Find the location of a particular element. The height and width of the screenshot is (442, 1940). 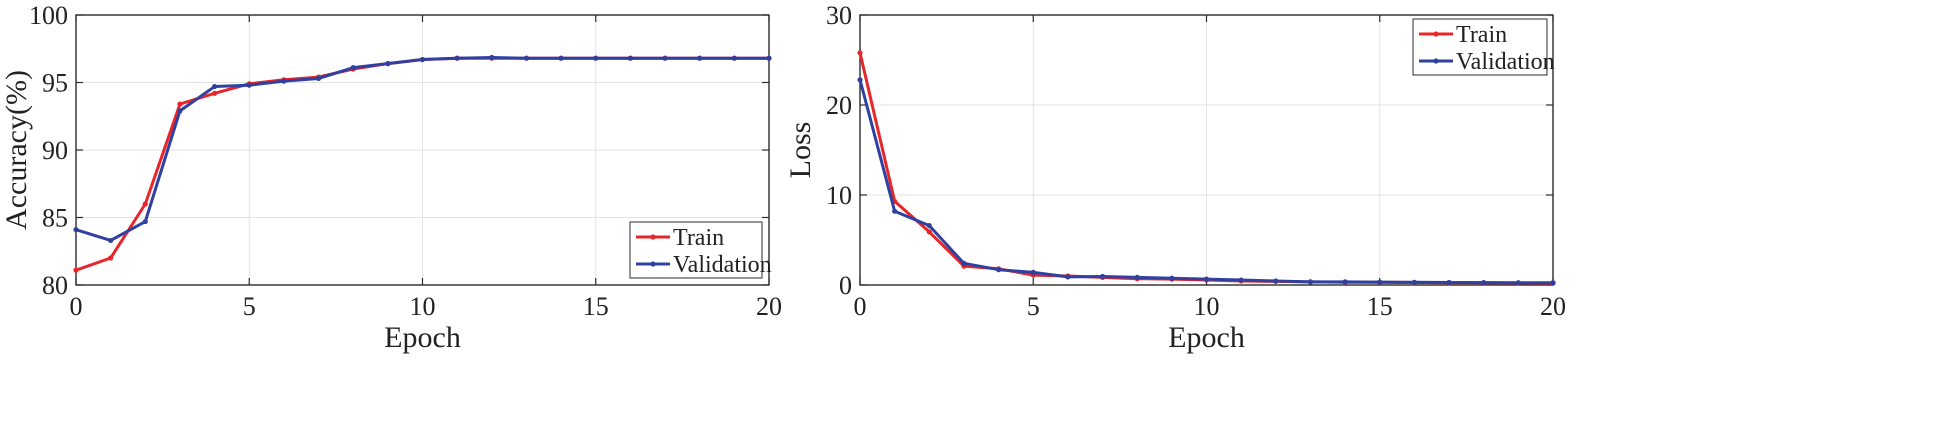

y-tick-label: 95 is located at coordinates (55, 83).